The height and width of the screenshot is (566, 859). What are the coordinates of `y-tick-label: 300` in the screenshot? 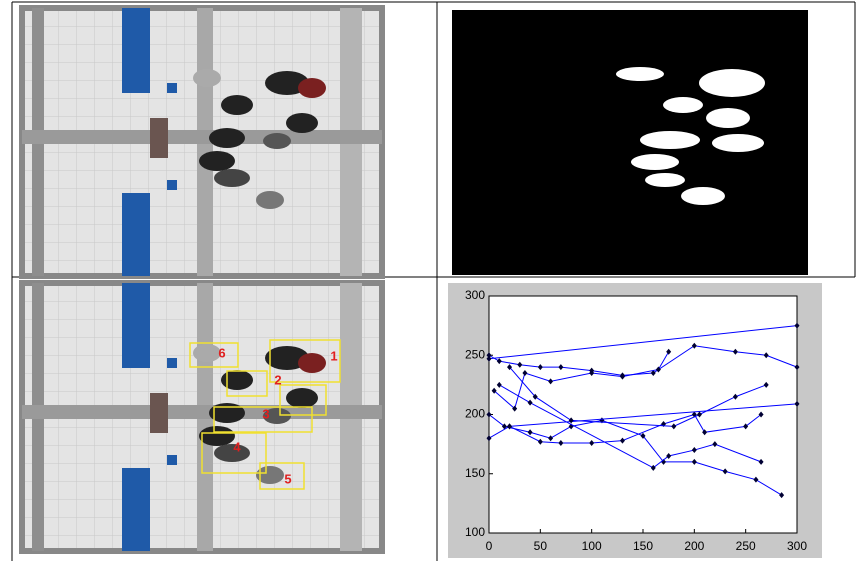 It's located at (475, 295).